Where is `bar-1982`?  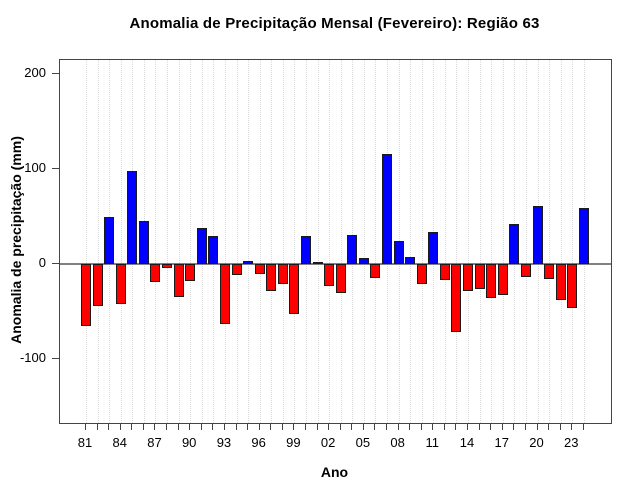
bar-1982 is located at coordinates (97, 285).